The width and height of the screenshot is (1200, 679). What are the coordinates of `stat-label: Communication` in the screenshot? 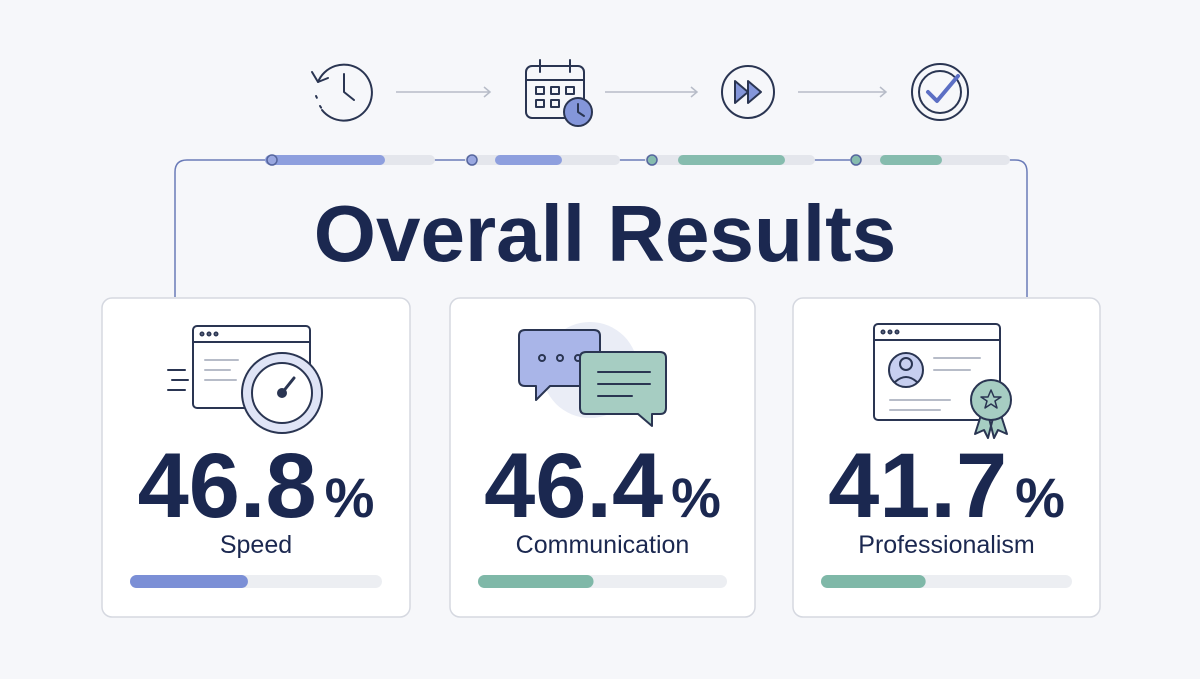 It's located at (603, 545).